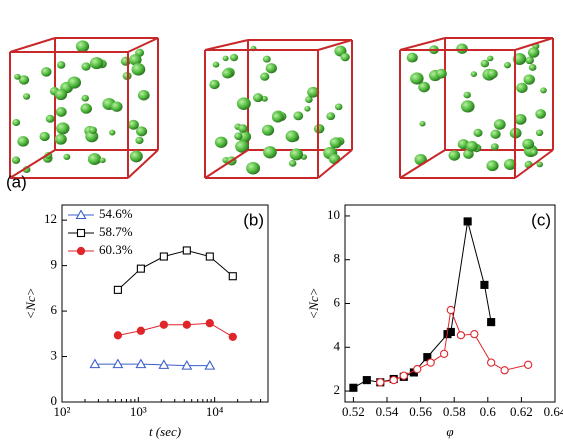 The height and width of the screenshot is (440, 563). What do you see at coordinates (337, 345) in the screenshot?
I see `y-tick-label: 4` at bounding box center [337, 345].